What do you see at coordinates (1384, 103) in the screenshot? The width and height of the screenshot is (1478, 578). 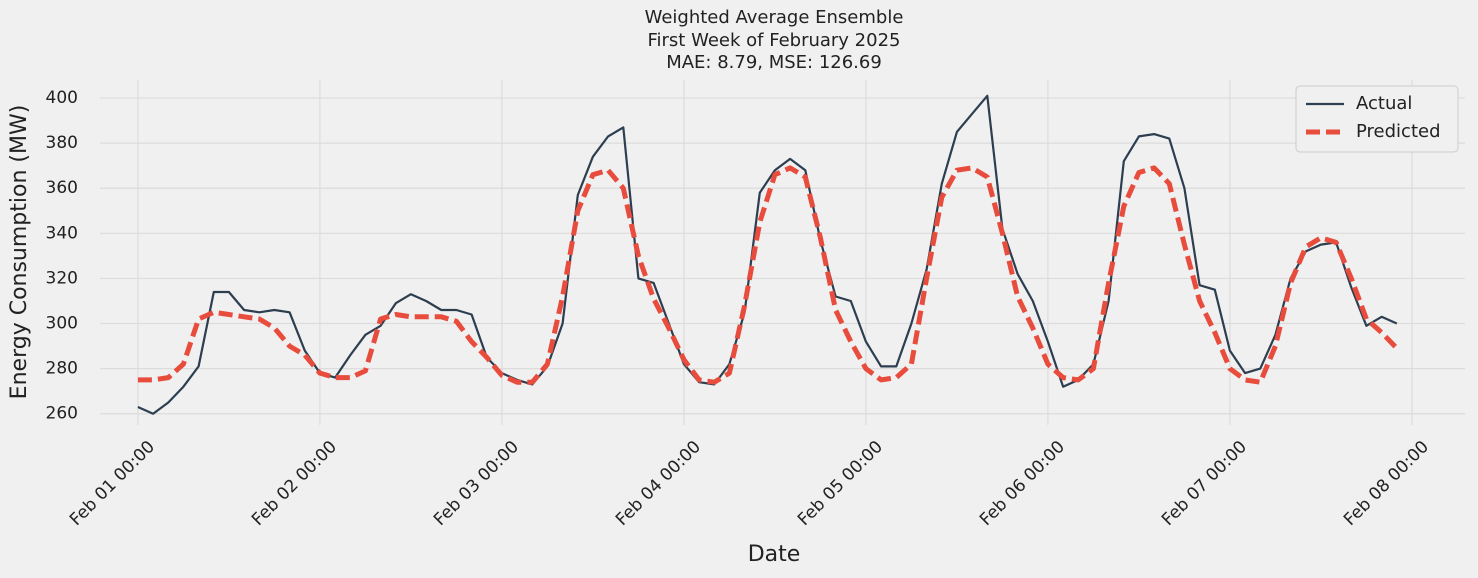 I see `legend-label: Actual` at bounding box center [1384, 103].